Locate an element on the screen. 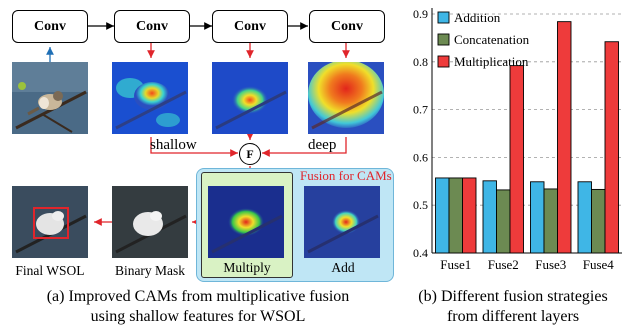  bounding-box is located at coordinates (51, 223).